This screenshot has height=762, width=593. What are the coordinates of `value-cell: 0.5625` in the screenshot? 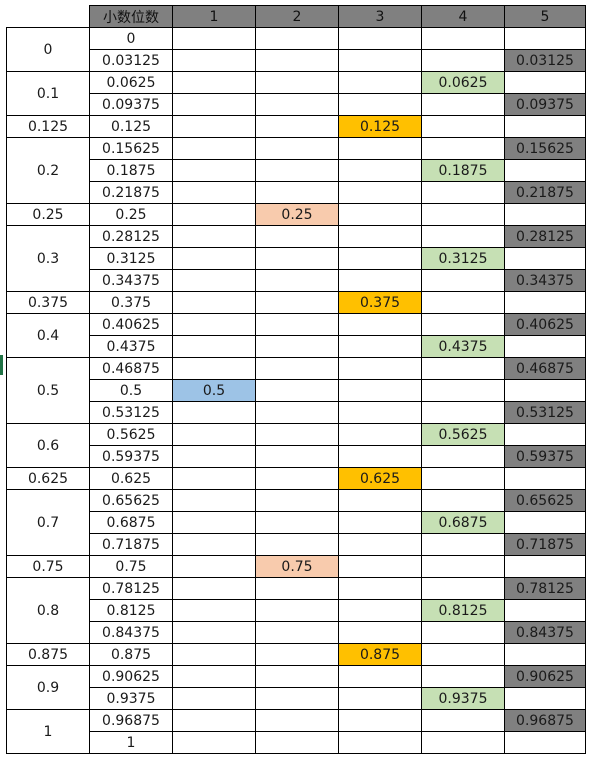 It's located at (131, 434).